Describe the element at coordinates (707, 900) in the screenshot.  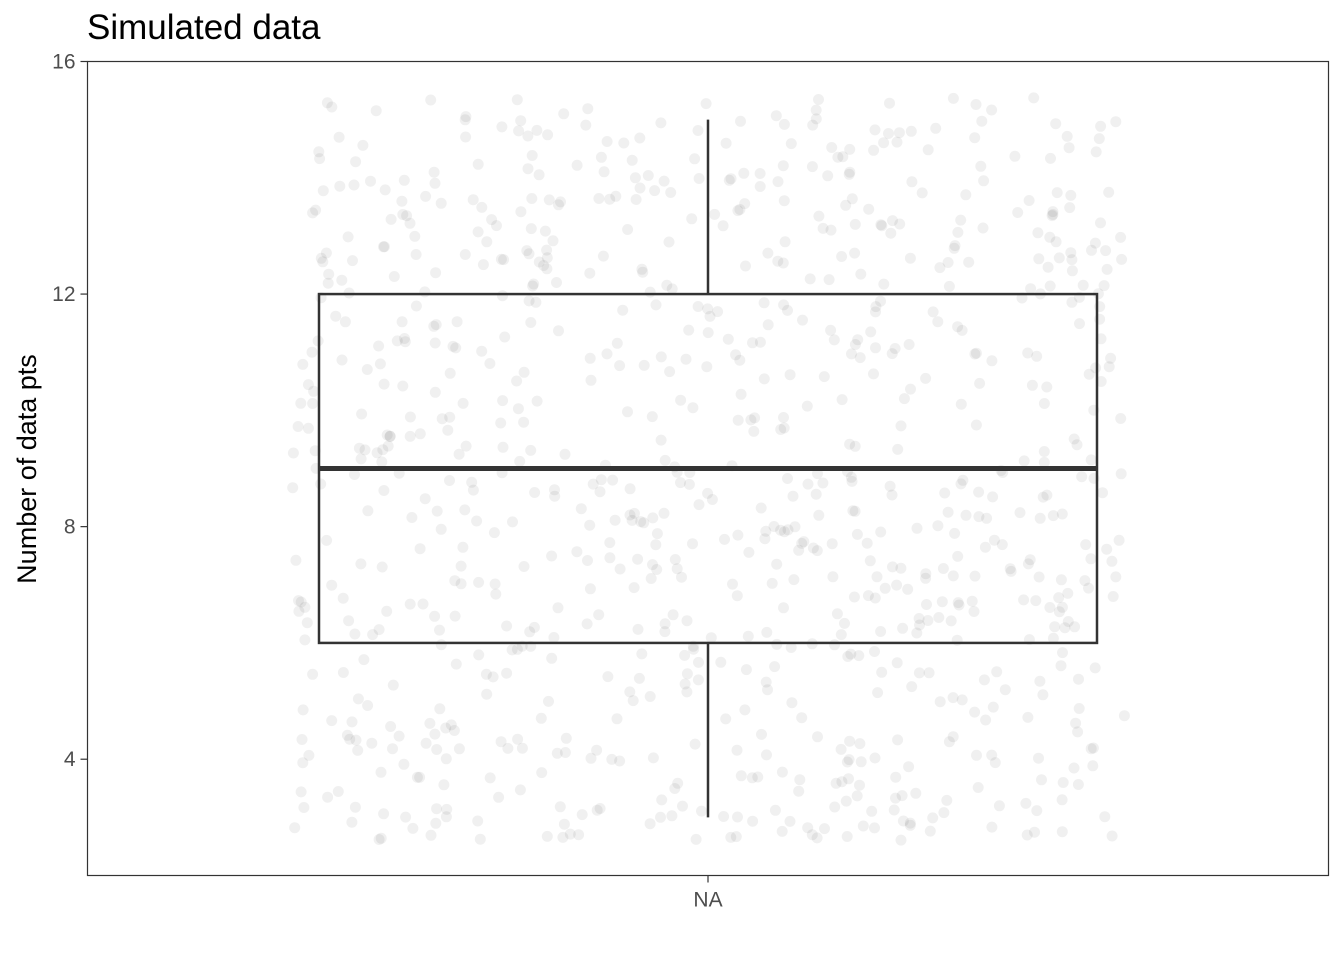
I see `x-tick-label: NA` at that location.